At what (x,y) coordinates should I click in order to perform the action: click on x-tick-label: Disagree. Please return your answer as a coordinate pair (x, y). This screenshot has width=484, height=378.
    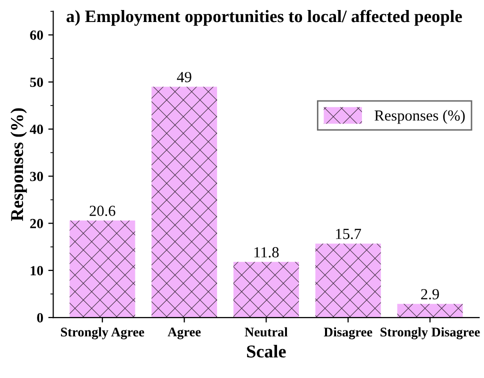
    Looking at the image, I should click on (348, 333).